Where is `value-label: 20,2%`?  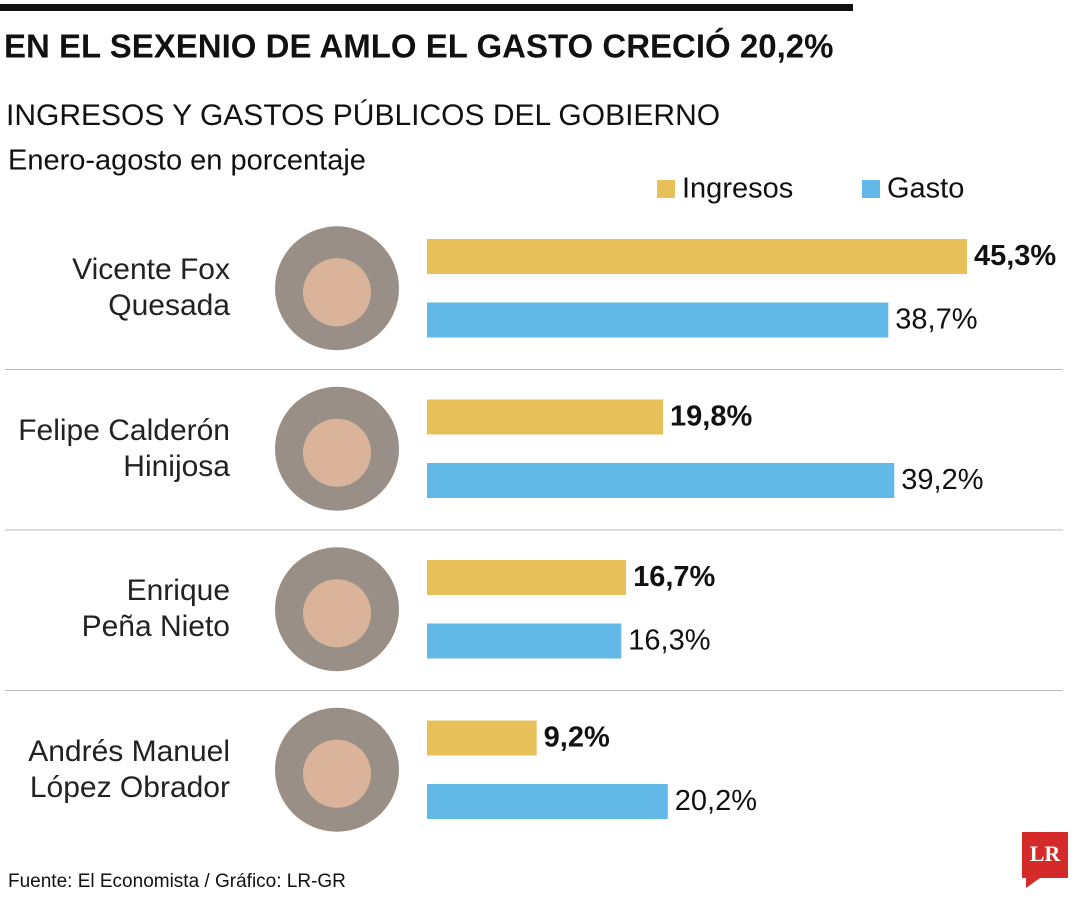 value-label: 20,2% is located at coordinates (716, 801).